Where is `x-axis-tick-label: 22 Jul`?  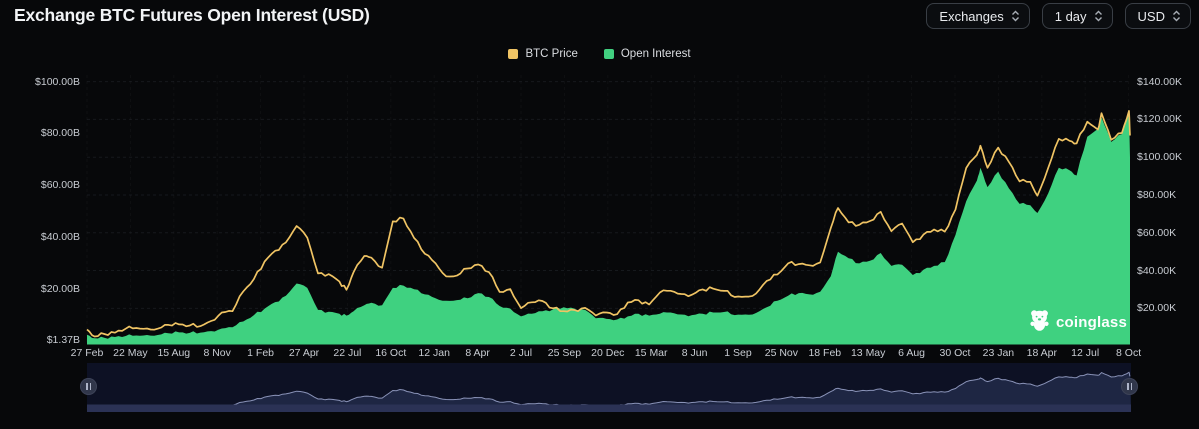
x-axis-tick-label: 22 Jul is located at coordinates (347, 353).